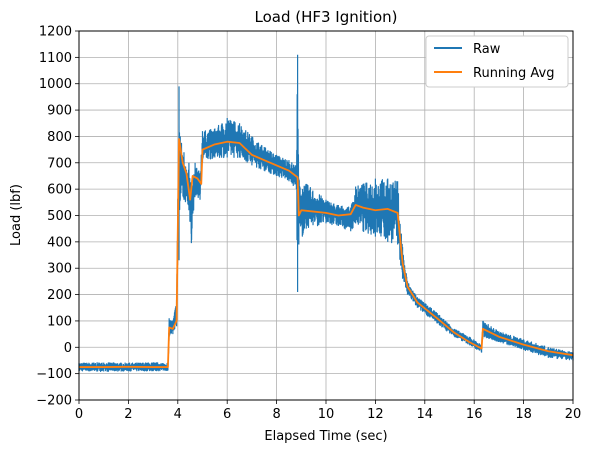 This screenshot has height=453, width=592. Describe the element at coordinates (59, 295) in the screenshot. I see `y-tick-label: 200` at that location.